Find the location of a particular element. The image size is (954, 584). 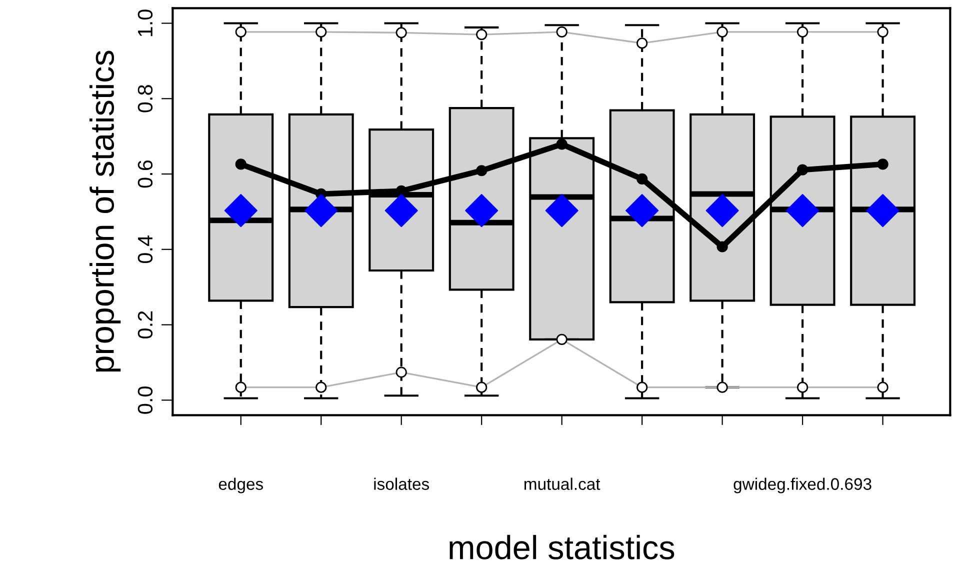

x-axis-title: model statistics is located at coordinates (562, 547).